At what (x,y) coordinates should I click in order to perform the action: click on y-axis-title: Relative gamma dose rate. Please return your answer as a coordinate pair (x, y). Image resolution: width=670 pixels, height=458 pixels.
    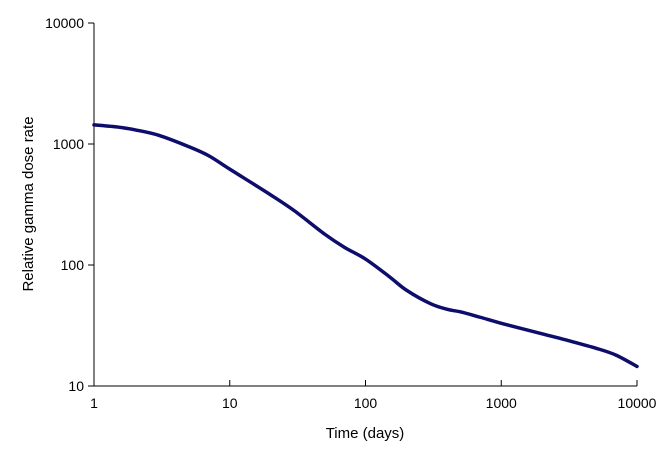
    Looking at the image, I should click on (28, 203).